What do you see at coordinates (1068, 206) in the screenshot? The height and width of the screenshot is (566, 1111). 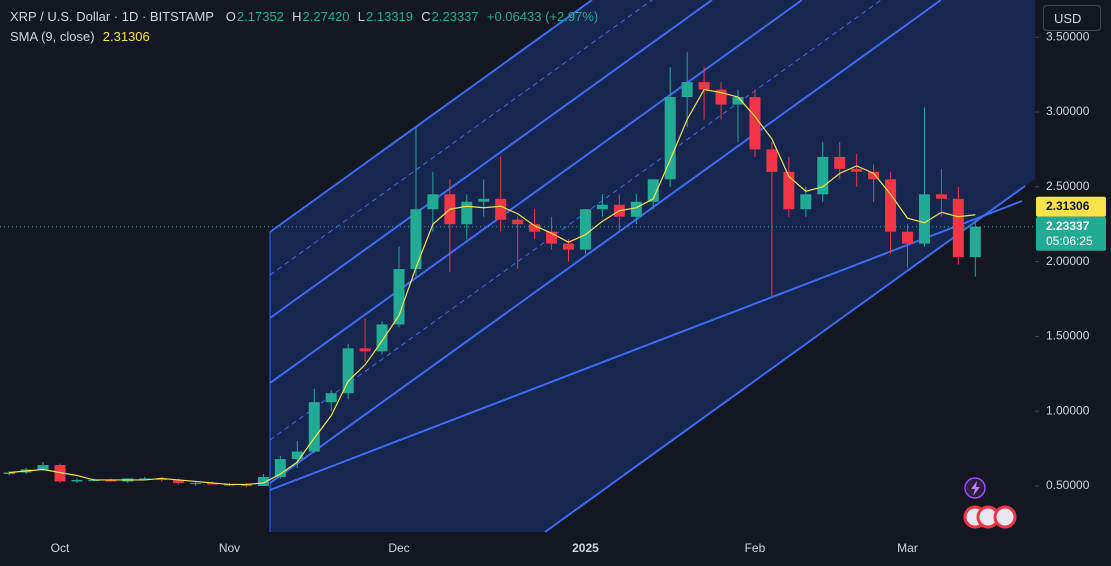 I see `sma-tag-label: 2.31306` at bounding box center [1068, 206].